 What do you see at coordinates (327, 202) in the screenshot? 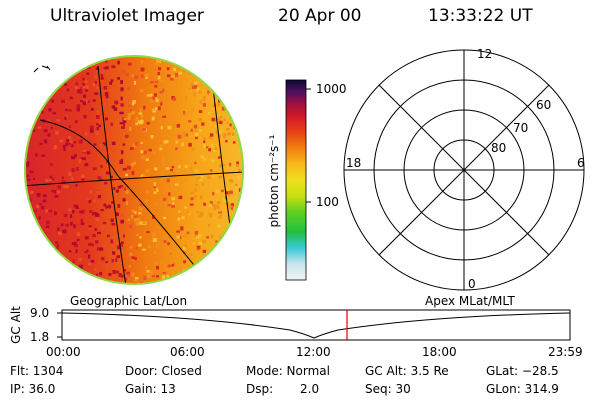
I see `colorbar-label-100: 100` at bounding box center [327, 202].